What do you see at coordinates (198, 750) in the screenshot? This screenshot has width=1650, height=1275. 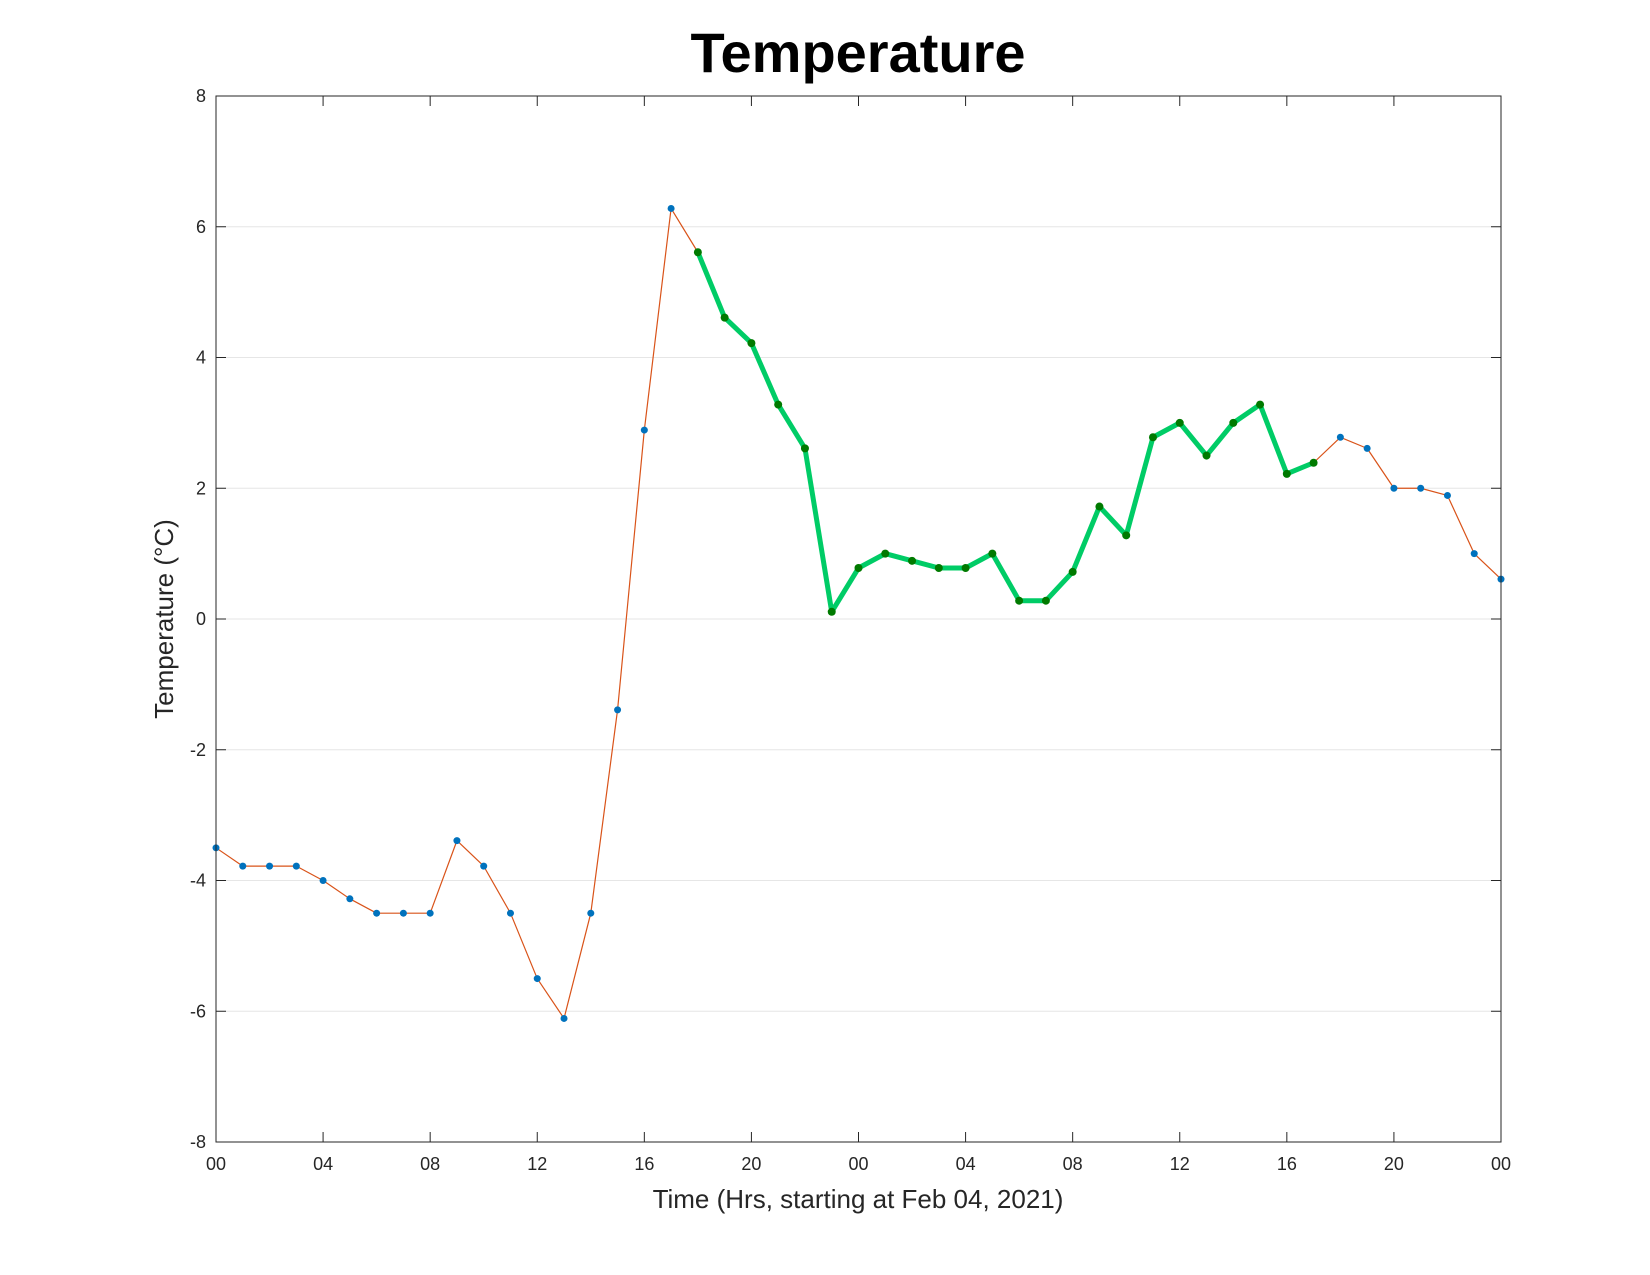 I see `y-tick-label: -2` at bounding box center [198, 750].